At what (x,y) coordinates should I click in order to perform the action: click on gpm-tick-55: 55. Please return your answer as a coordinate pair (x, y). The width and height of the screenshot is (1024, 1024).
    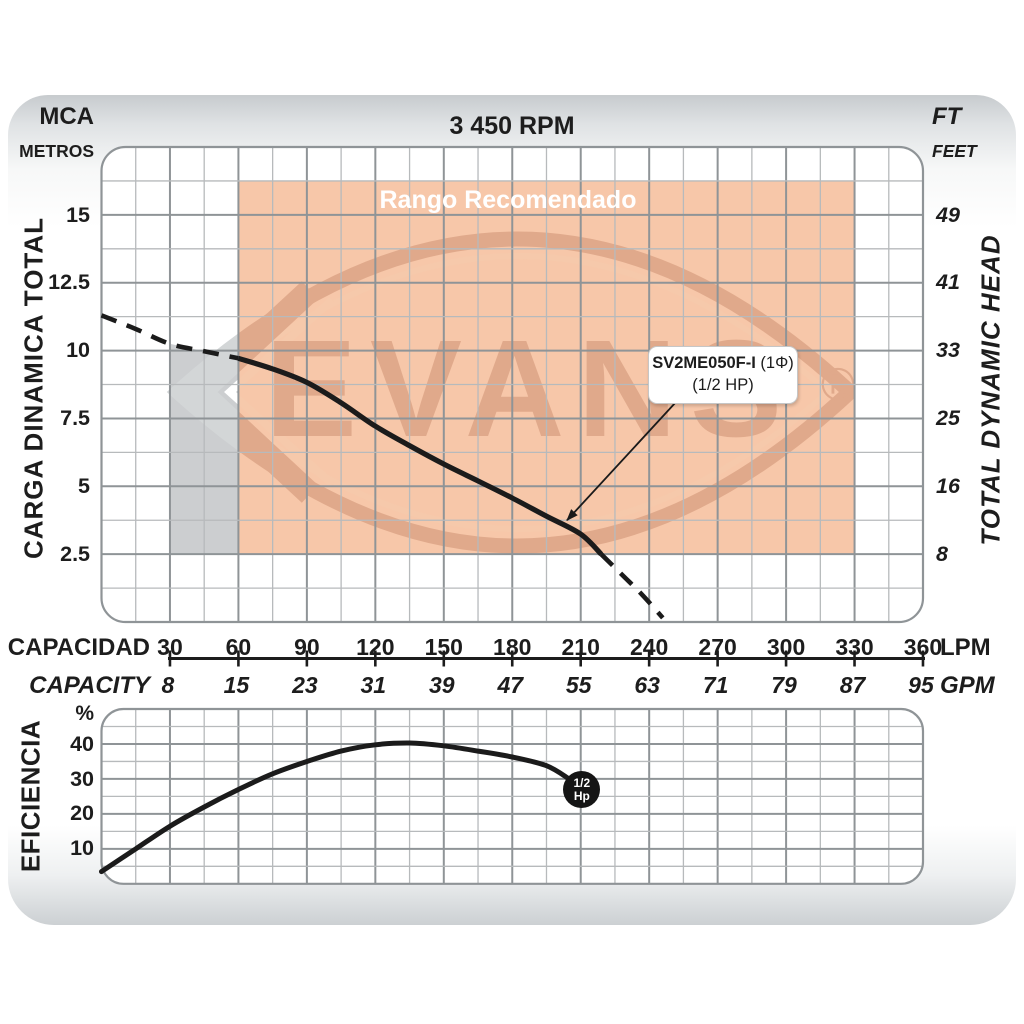
    Looking at the image, I should click on (578, 685).